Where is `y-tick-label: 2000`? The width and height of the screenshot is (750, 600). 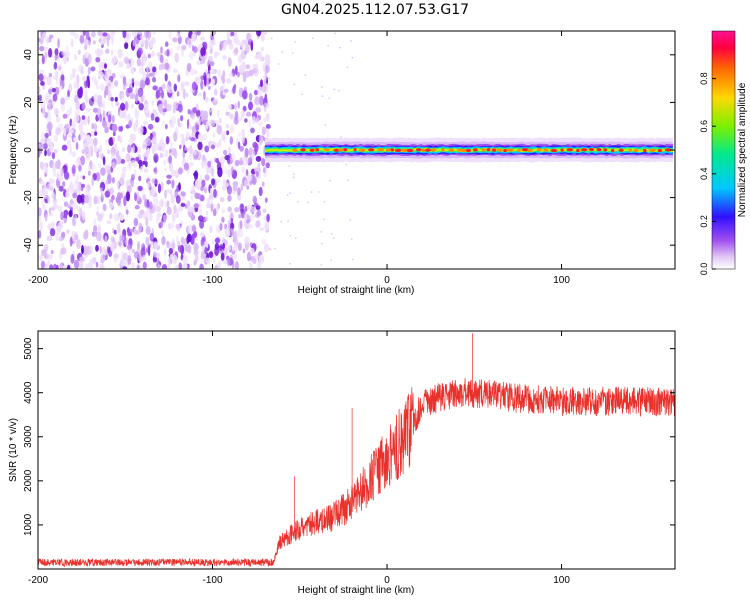
y-tick-label: 2000 is located at coordinates (28, 480).